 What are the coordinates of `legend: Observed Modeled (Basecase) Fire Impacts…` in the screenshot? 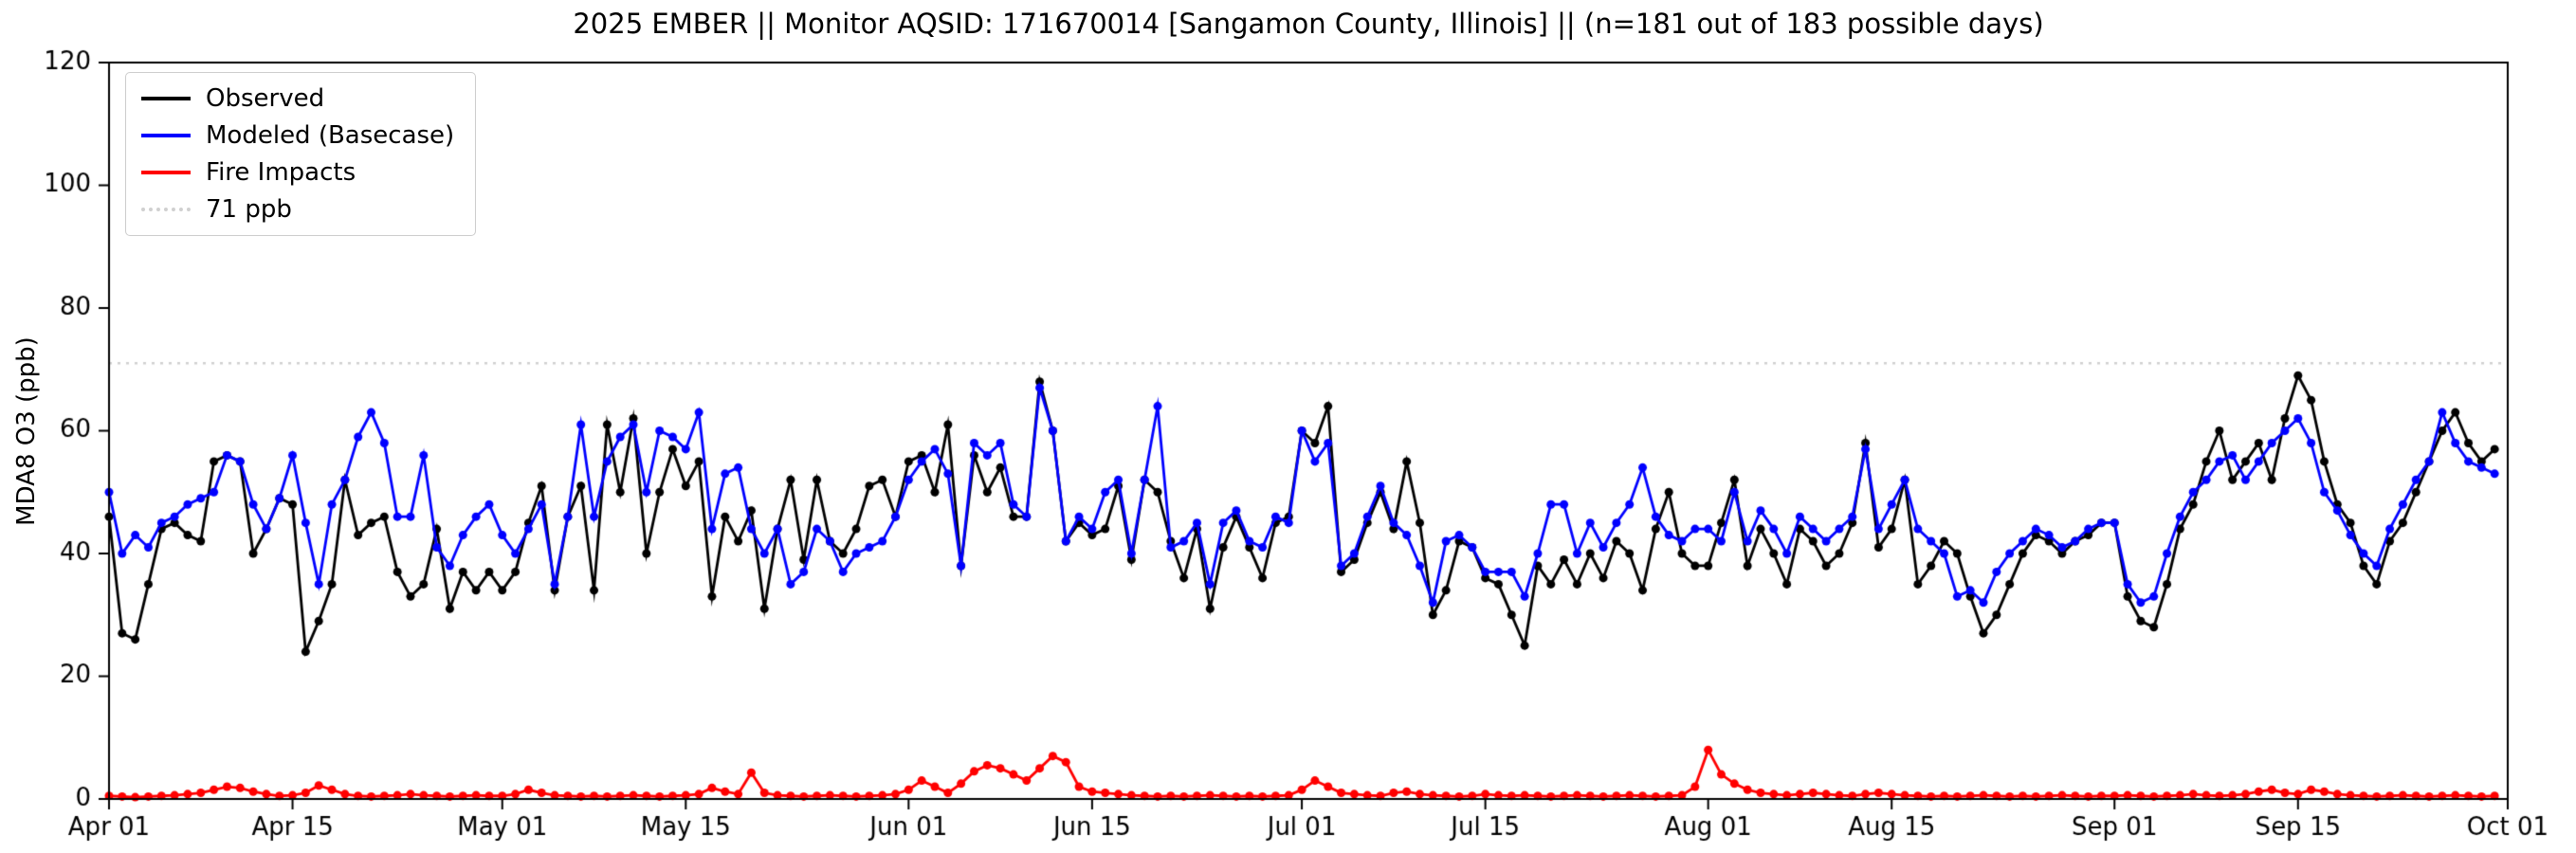 It's located at (301, 154).